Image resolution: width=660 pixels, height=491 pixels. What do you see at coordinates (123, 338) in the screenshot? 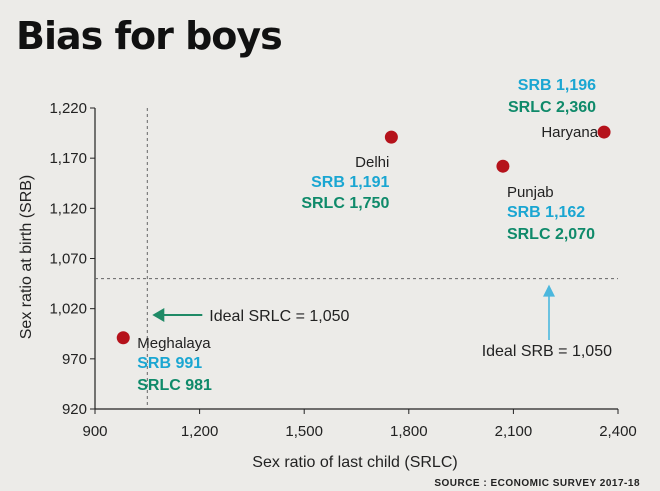
I see `data-point-meghalaya` at bounding box center [123, 338].